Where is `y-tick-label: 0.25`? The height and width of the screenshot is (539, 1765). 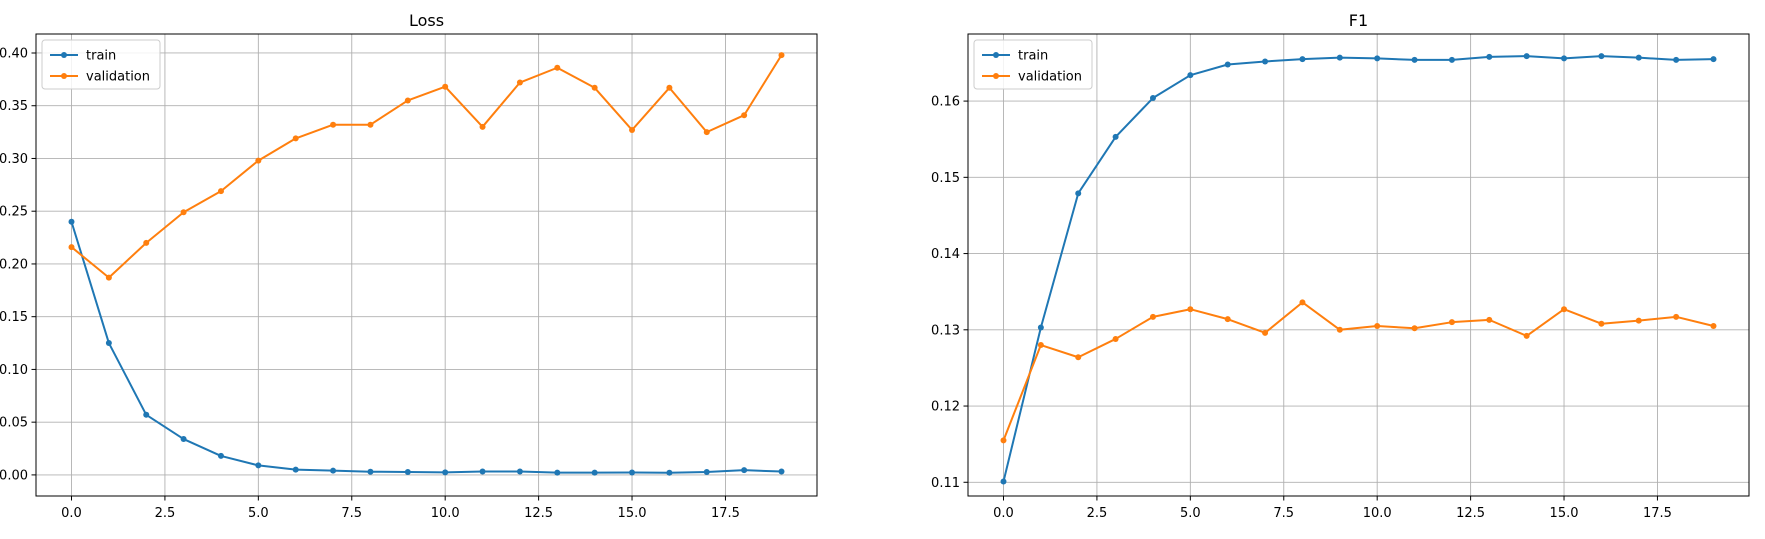
y-tick-label: 0.25 is located at coordinates (14, 212).